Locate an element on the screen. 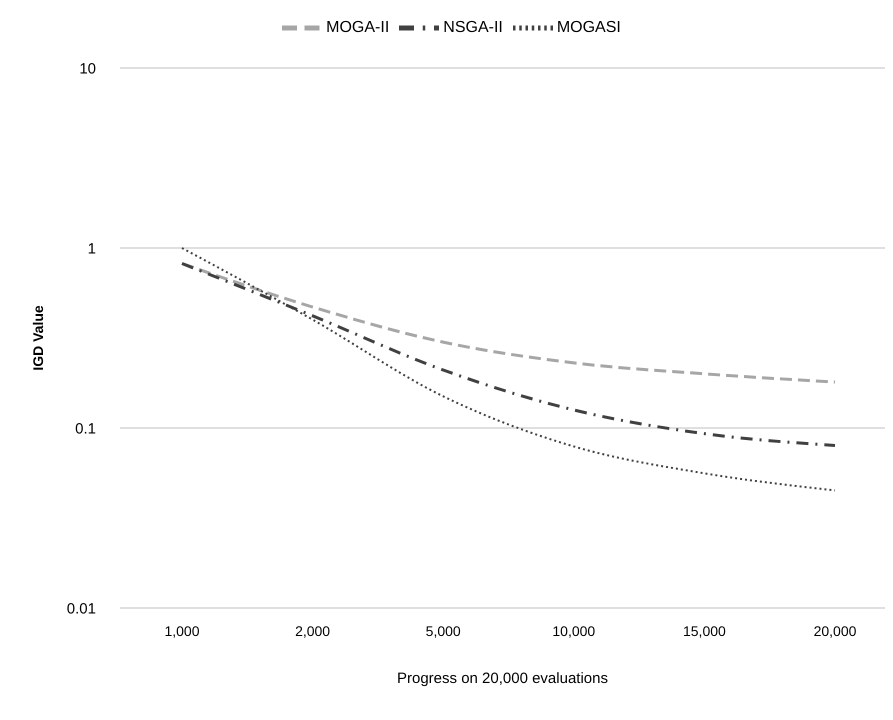 The image size is (893, 720). x-axis-title: Progress on 20,000 evaluations is located at coordinates (502, 678).